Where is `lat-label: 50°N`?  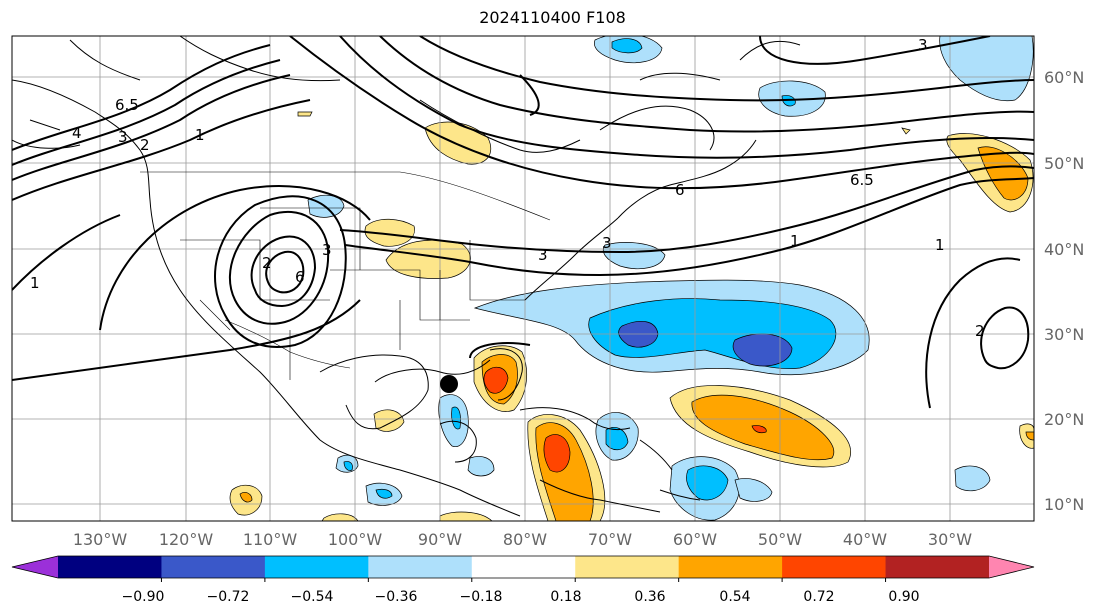 lat-label: 50°N is located at coordinates (1064, 163).